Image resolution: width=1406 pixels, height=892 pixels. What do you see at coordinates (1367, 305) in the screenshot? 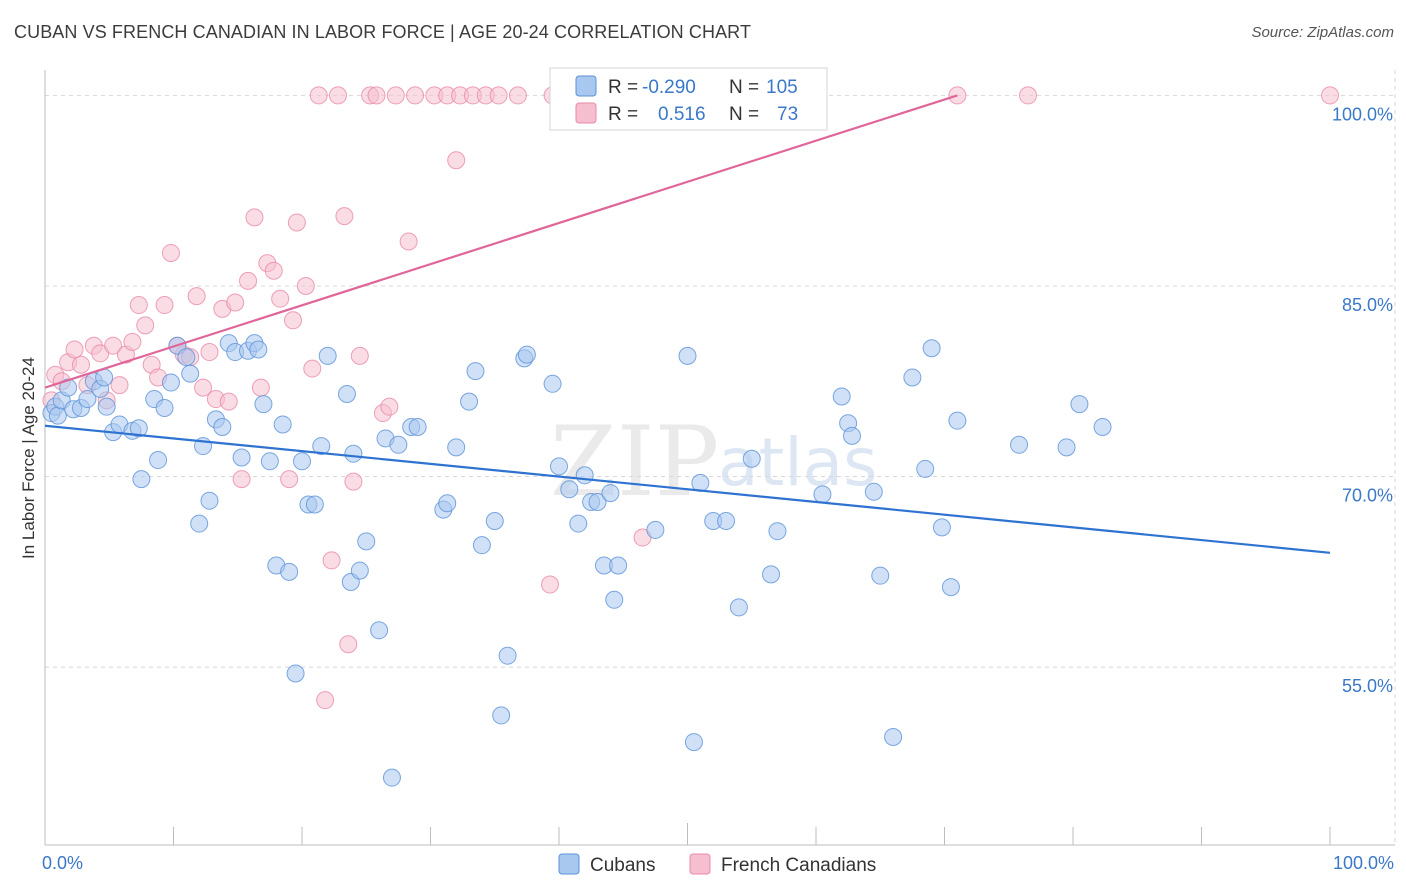
I see `y-tick-label: 85.0%` at bounding box center [1367, 305].